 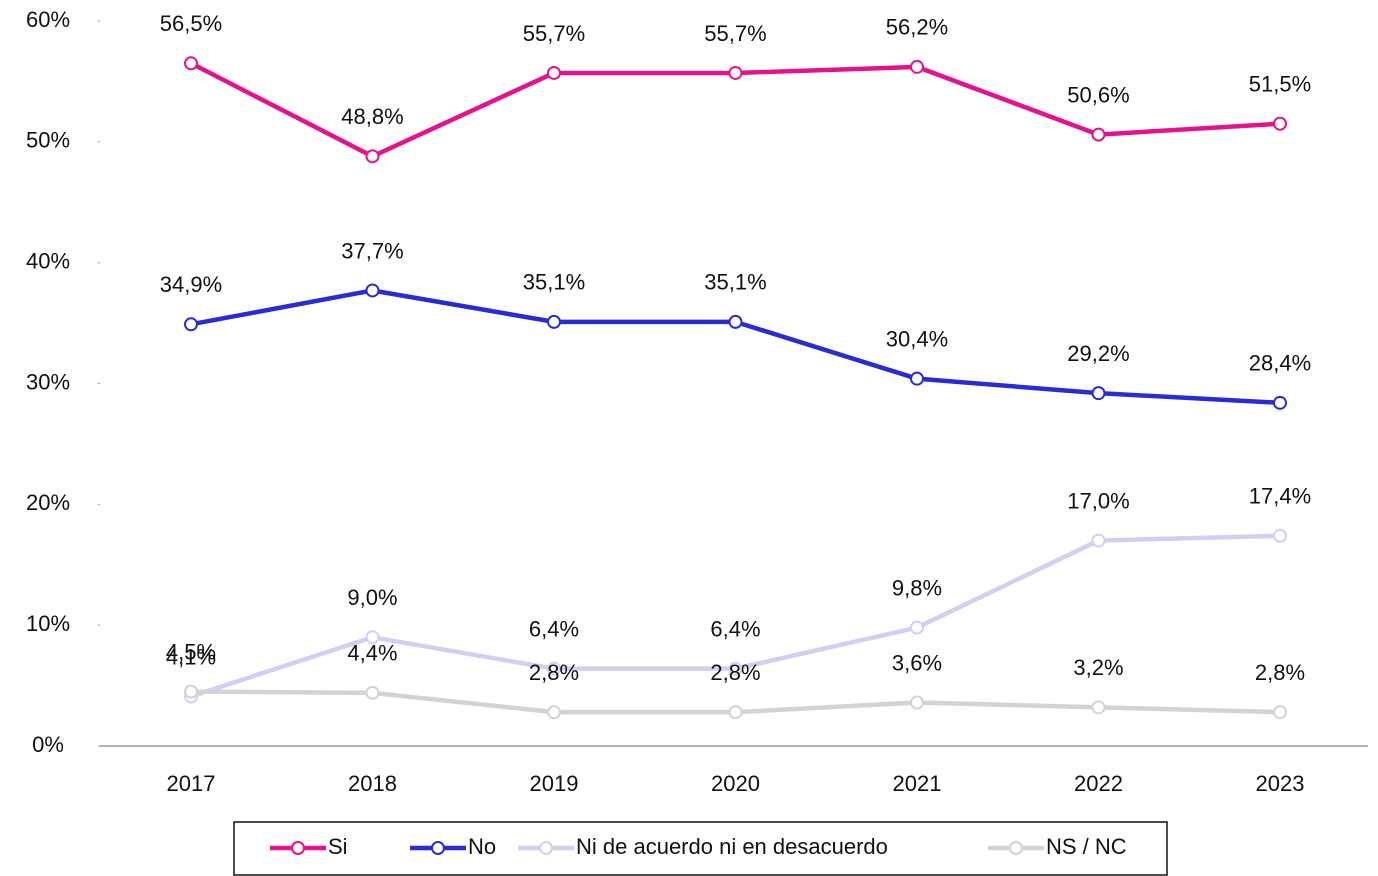 What do you see at coordinates (48, 744) in the screenshot?
I see `y-tick-label: 0%` at bounding box center [48, 744].